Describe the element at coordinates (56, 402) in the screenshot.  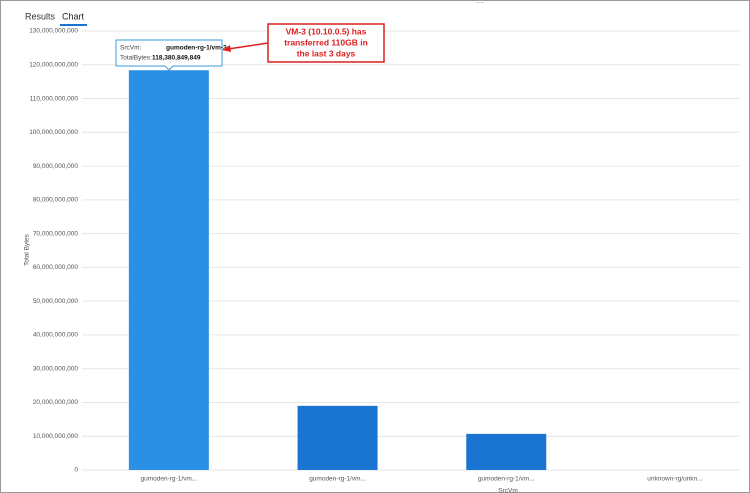
I see `y-tick-label: 20,000,000,000` at that location.